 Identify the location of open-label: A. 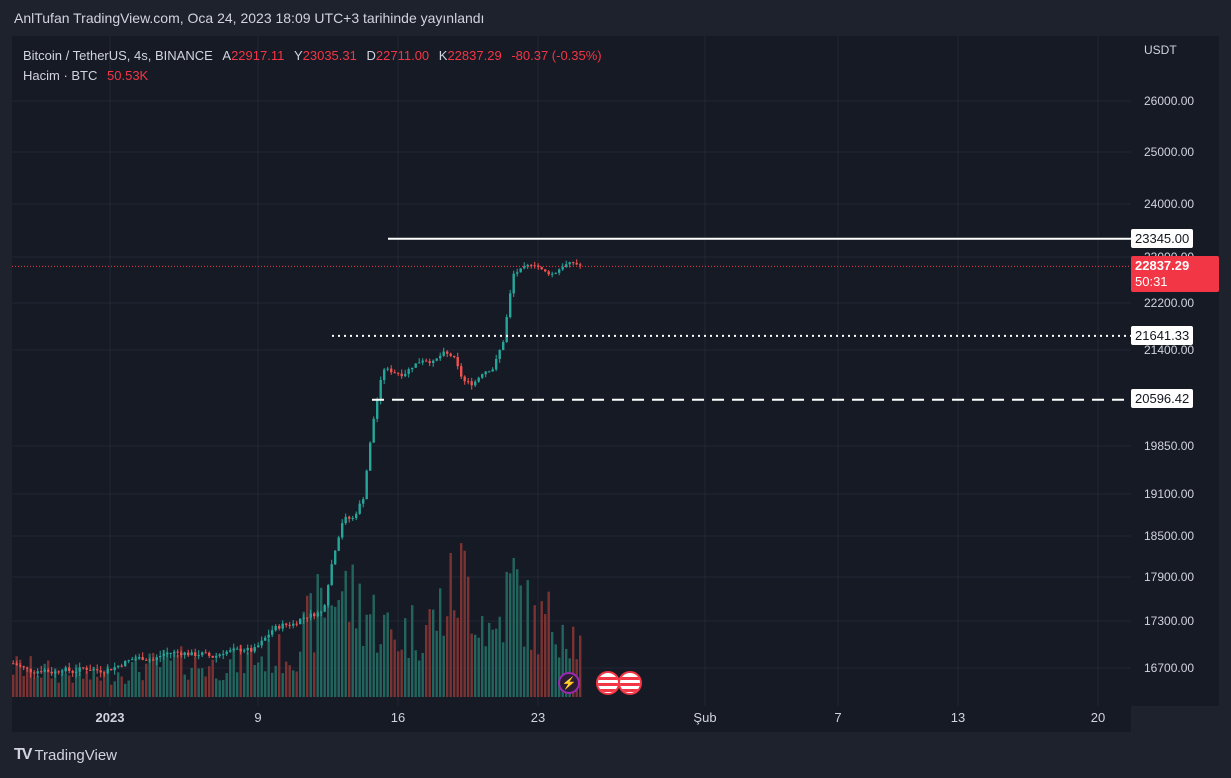
(227, 55).